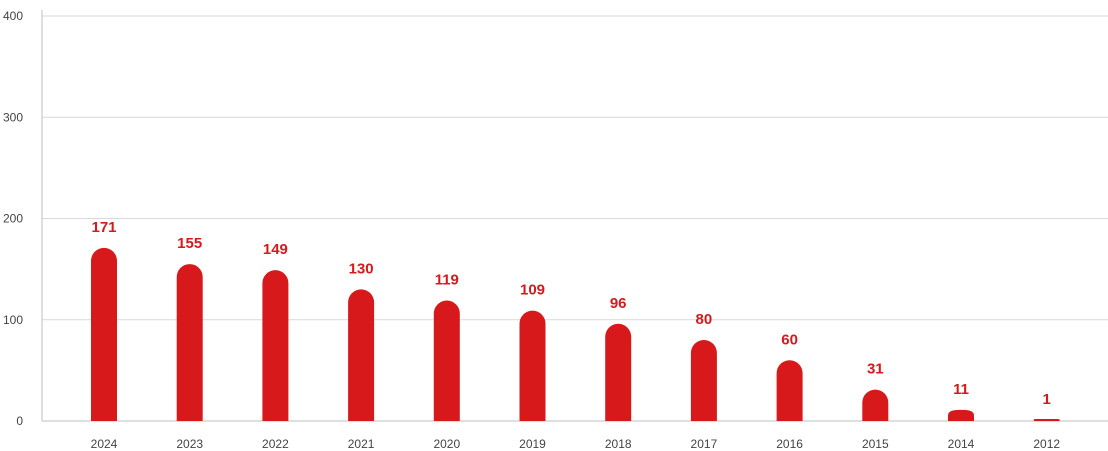 The image size is (1108, 451). I want to click on data-label-2022: 149, so click(275, 249).